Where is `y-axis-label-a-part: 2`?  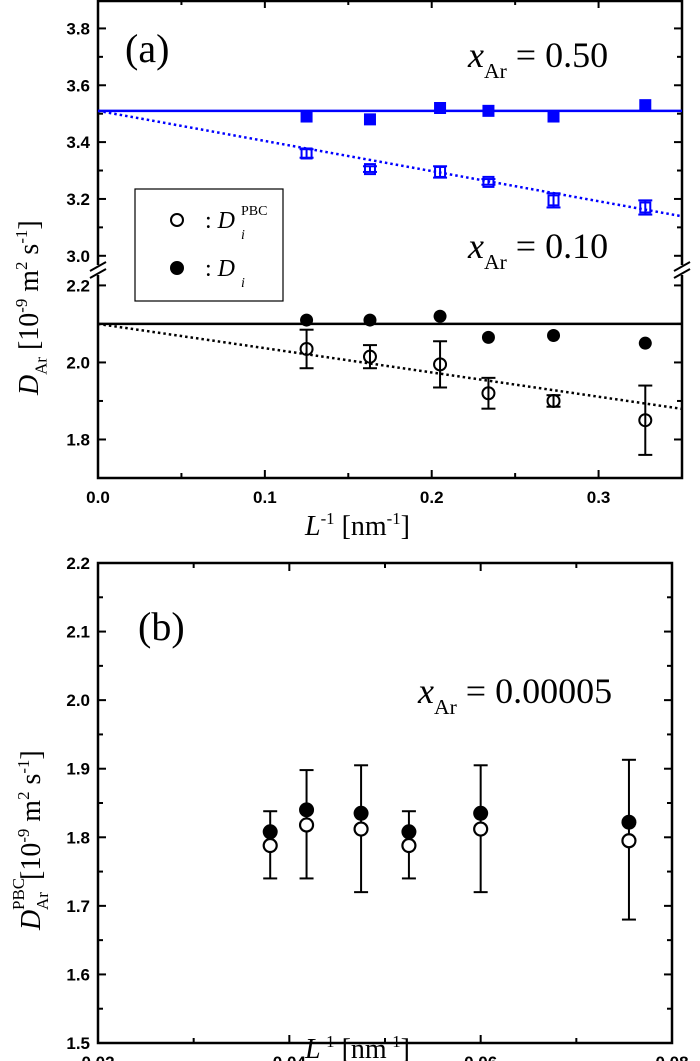
y-axis-label-a-part: 2 is located at coordinates (21, 266).